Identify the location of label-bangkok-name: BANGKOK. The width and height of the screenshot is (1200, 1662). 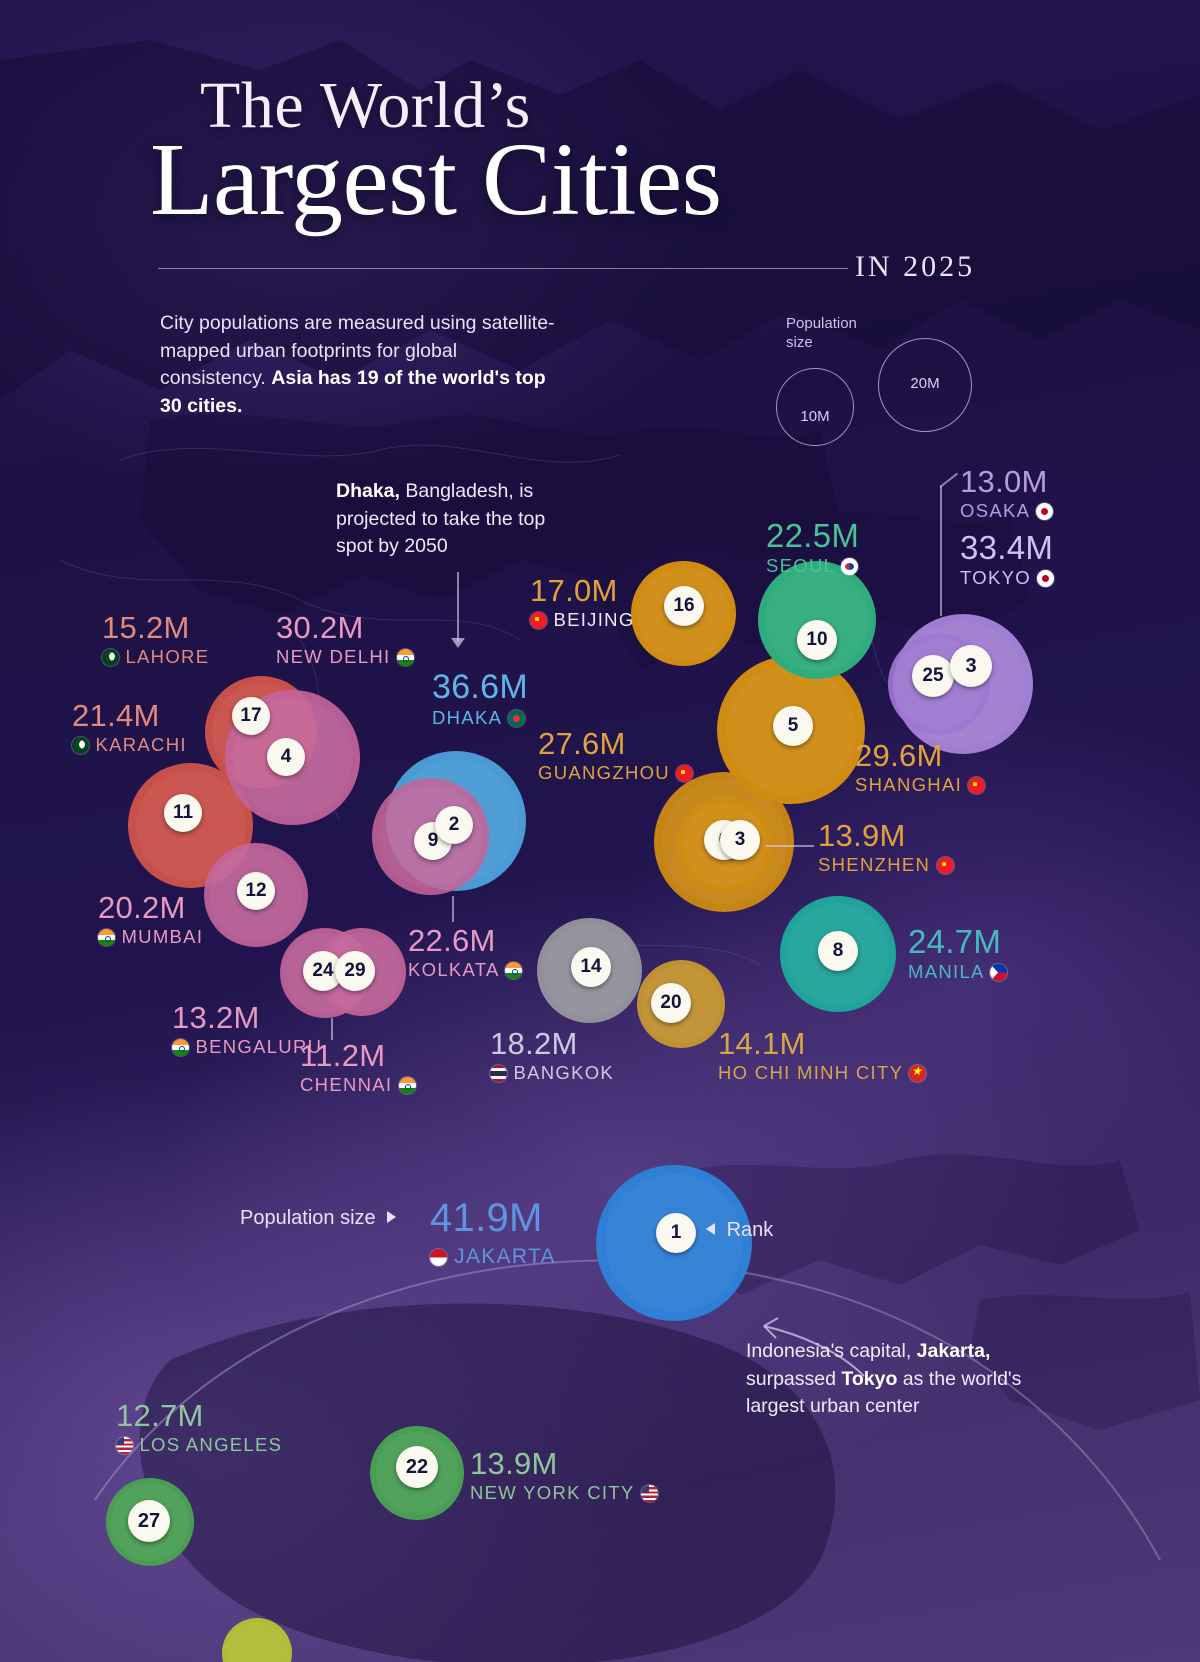
(564, 1072).